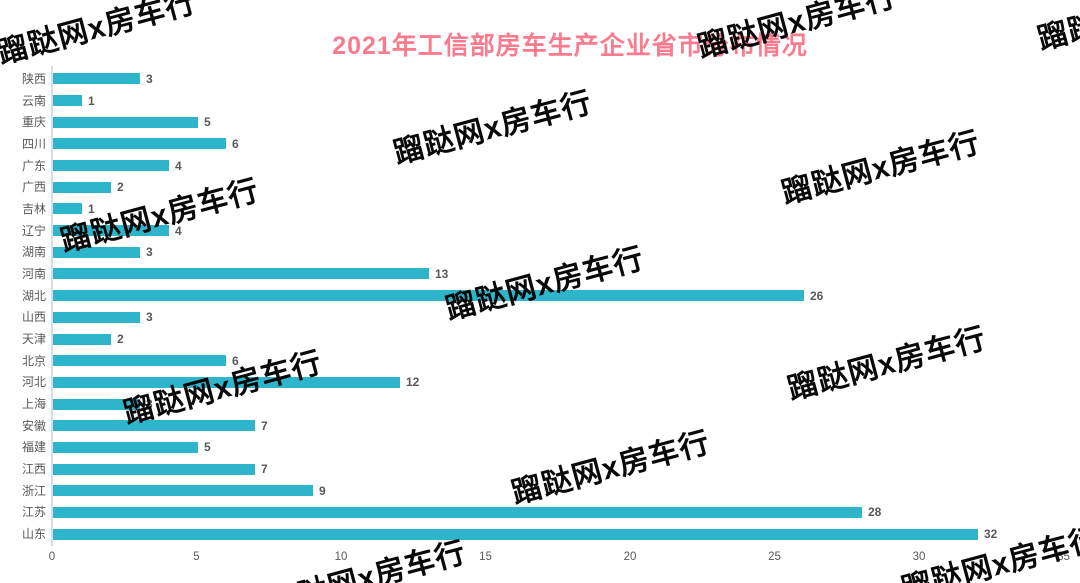 The height and width of the screenshot is (583, 1080). Describe the element at coordinates (33, 100) in the screenshot. I see `category-label: 云南` at that location.